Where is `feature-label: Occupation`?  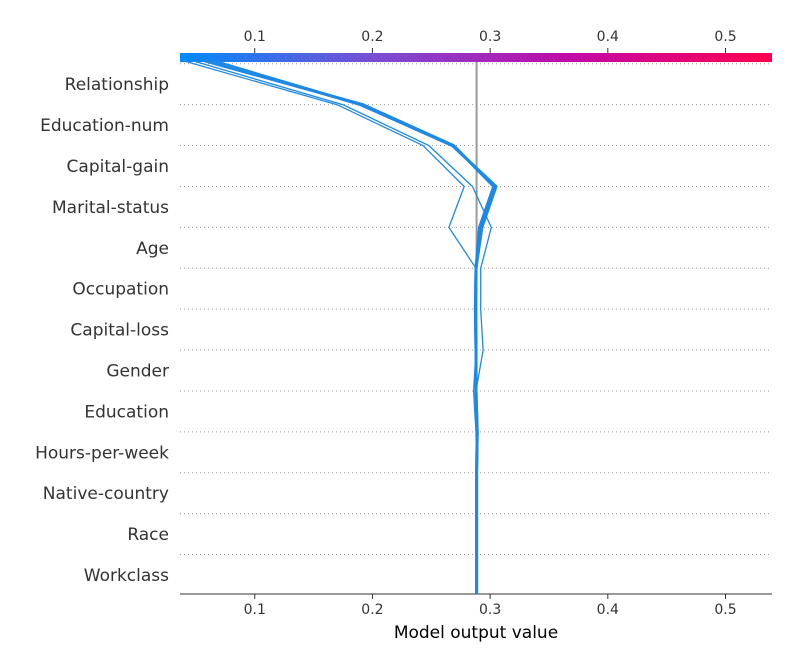 feature-label: Occupation is located at coordinates (120, 290).